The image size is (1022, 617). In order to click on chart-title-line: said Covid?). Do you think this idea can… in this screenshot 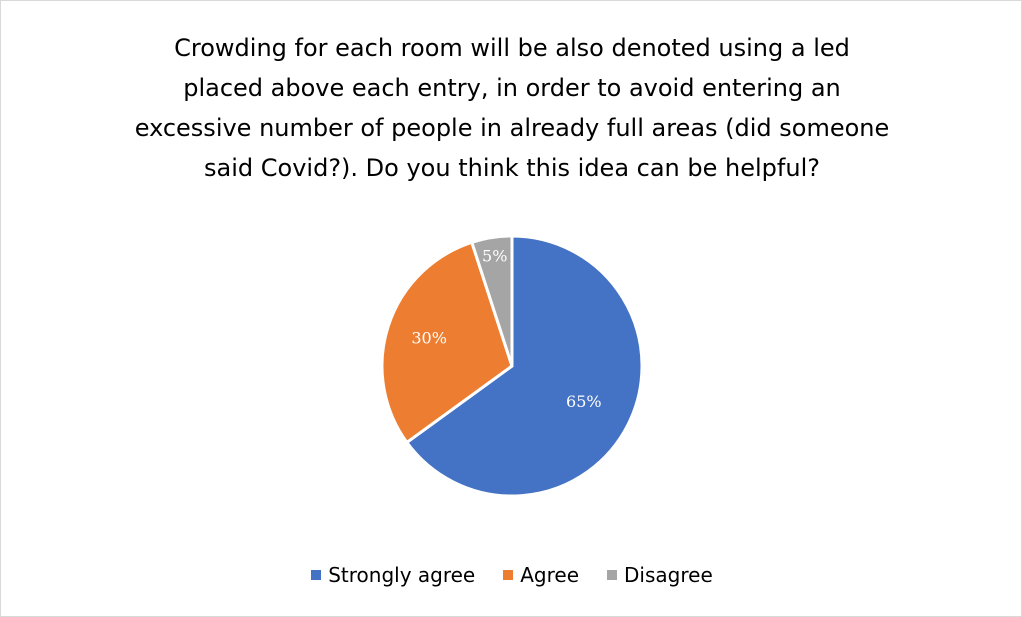, I will do `click(512, 168)`.